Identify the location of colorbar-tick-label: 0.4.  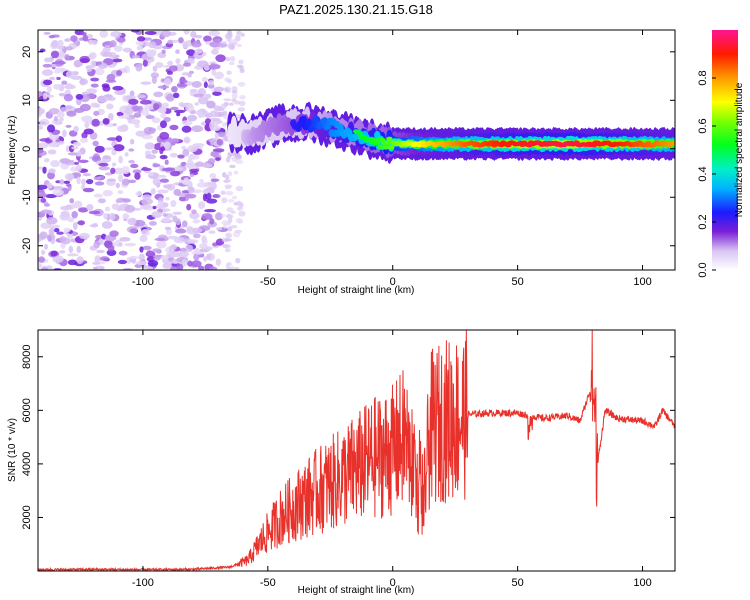
(703, 173).